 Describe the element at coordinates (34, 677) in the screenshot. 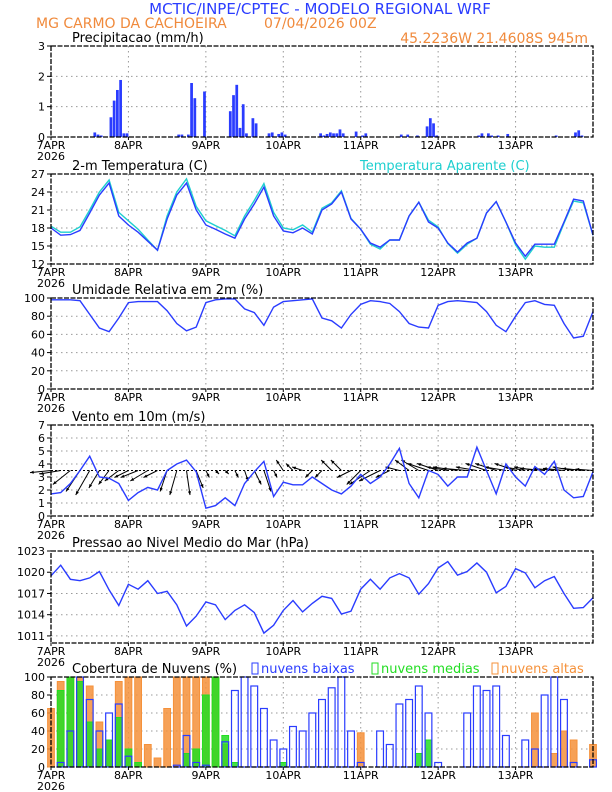

I see `y-tick-label: 100` at that location.